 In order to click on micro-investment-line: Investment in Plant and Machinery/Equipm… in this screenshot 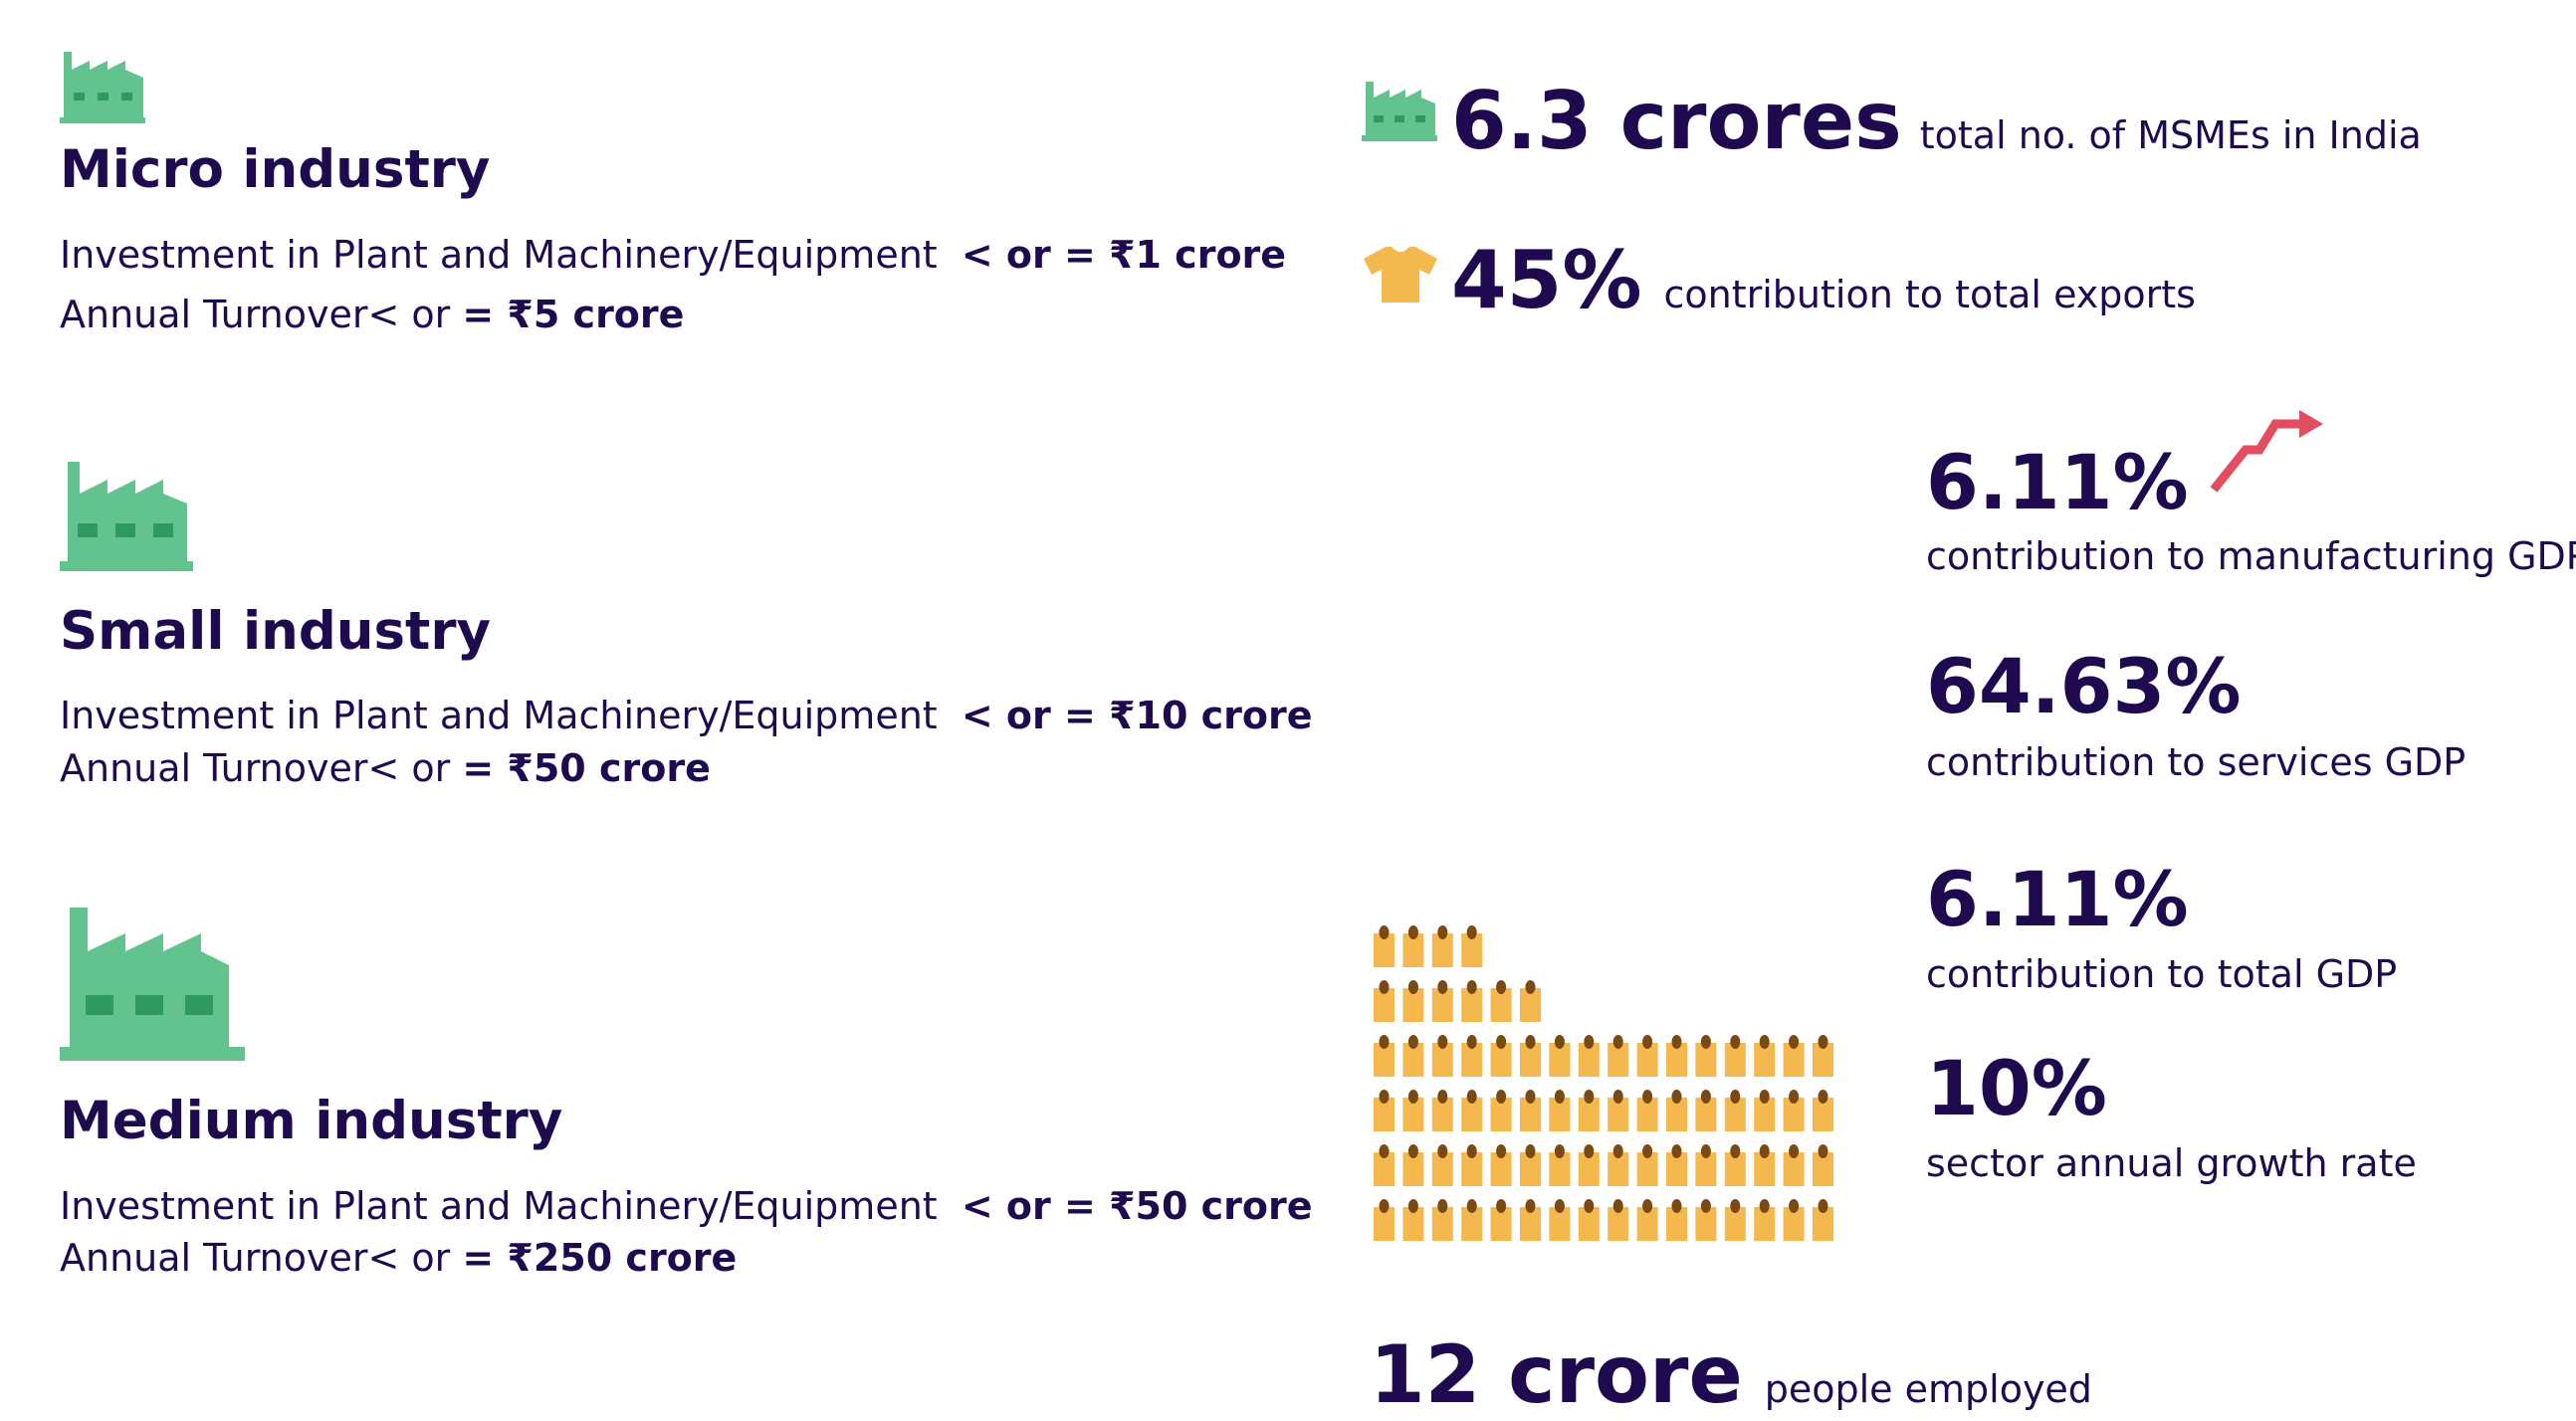, I will do `click(673, 255)`.